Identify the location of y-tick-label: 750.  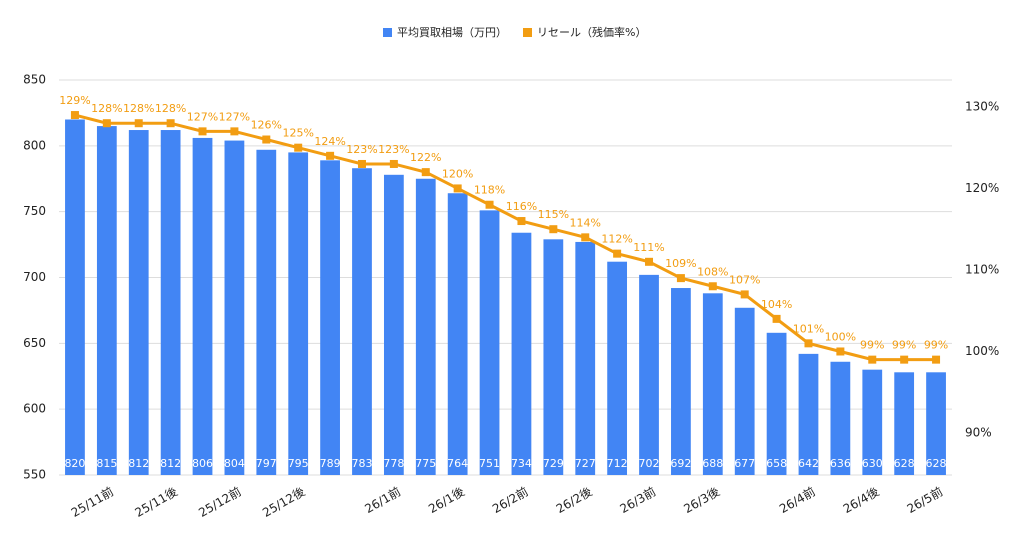
(34, 211).